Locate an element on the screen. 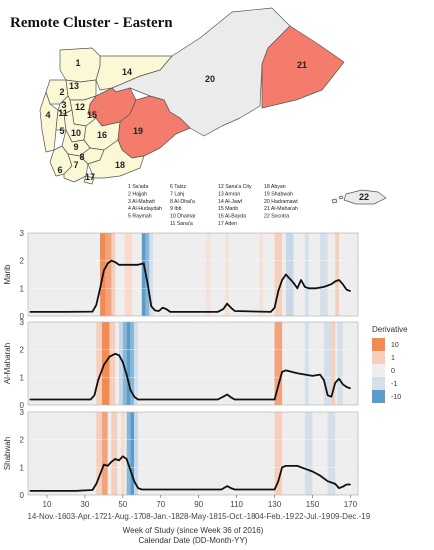 The height and width of the screenshot is (550, 434). x-tick-label: 50 is located at coordinates (122, 504).